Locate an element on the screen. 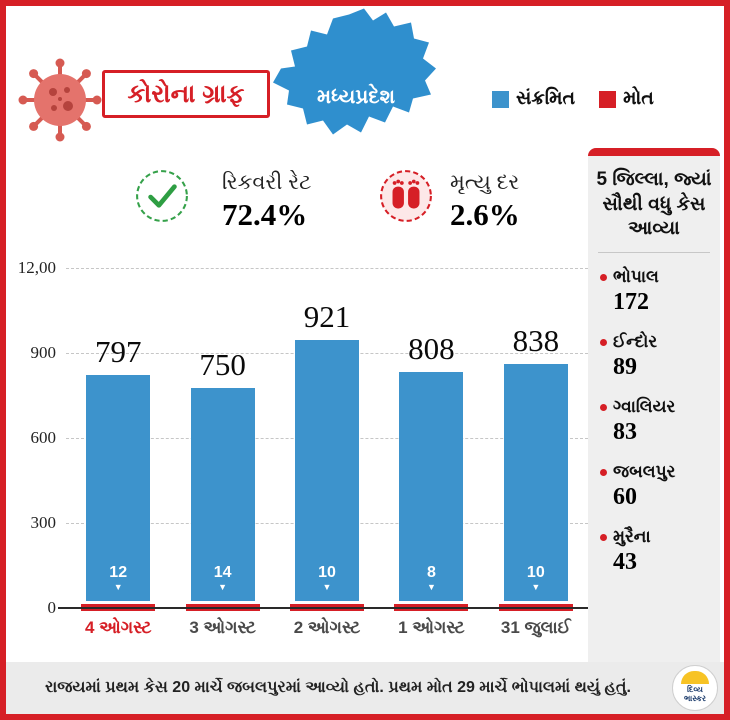  district-name: જબલપુર is located at coordinates (654, 472).